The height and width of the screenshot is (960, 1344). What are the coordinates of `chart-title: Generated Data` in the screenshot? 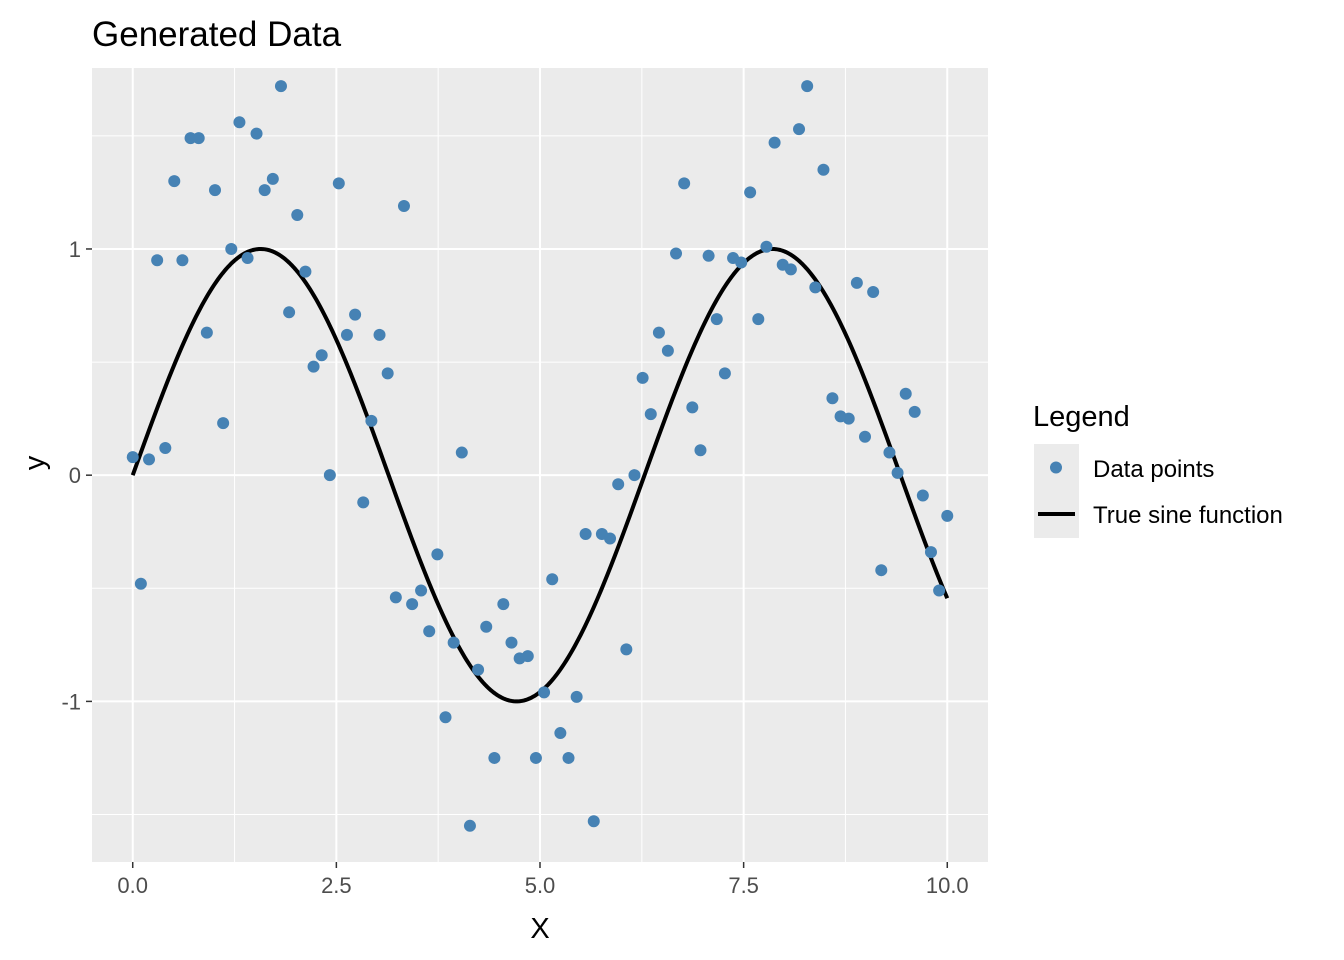 It's located at (217, 34).